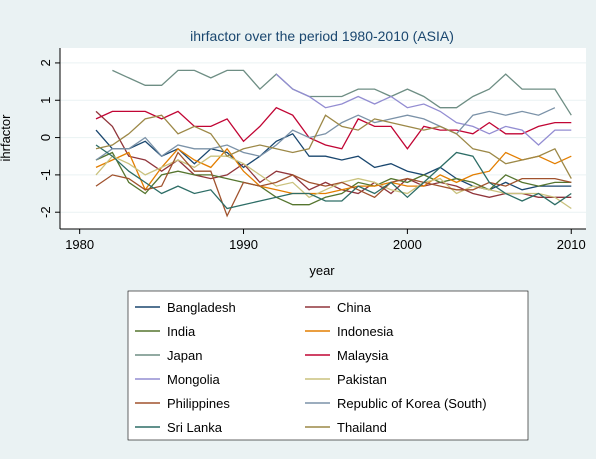  What do you see at coordinates (407, 244) in the screenshot?
I see `x-tick-label: 2000` at bounding box center [407, 244].